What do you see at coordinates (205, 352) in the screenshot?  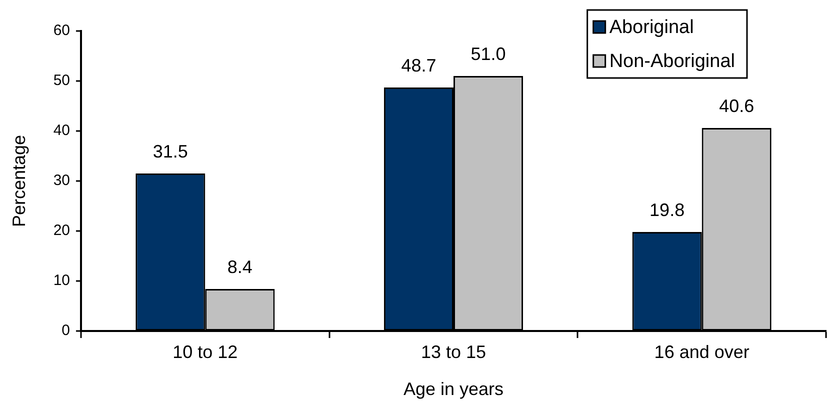 I see `x-tick-label: 10 to 12` at bounding box center [205, 352].